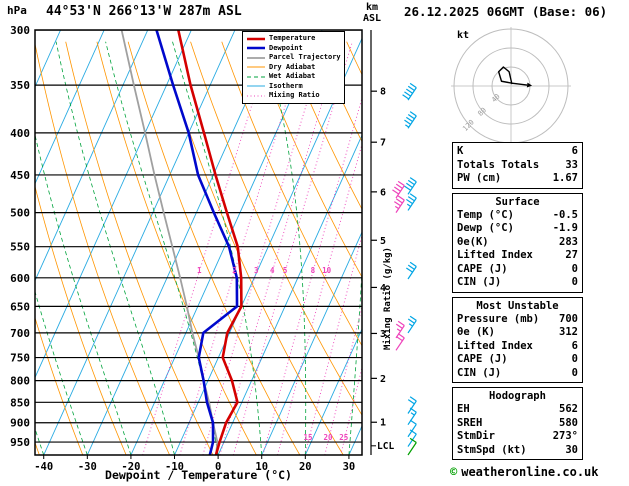 This screenshot has width=629, height=486. What do you see at coordinates (498, 164) in the screenshot?
I see `table-row-label: Totals Totals` at bounding box center [498, 164].